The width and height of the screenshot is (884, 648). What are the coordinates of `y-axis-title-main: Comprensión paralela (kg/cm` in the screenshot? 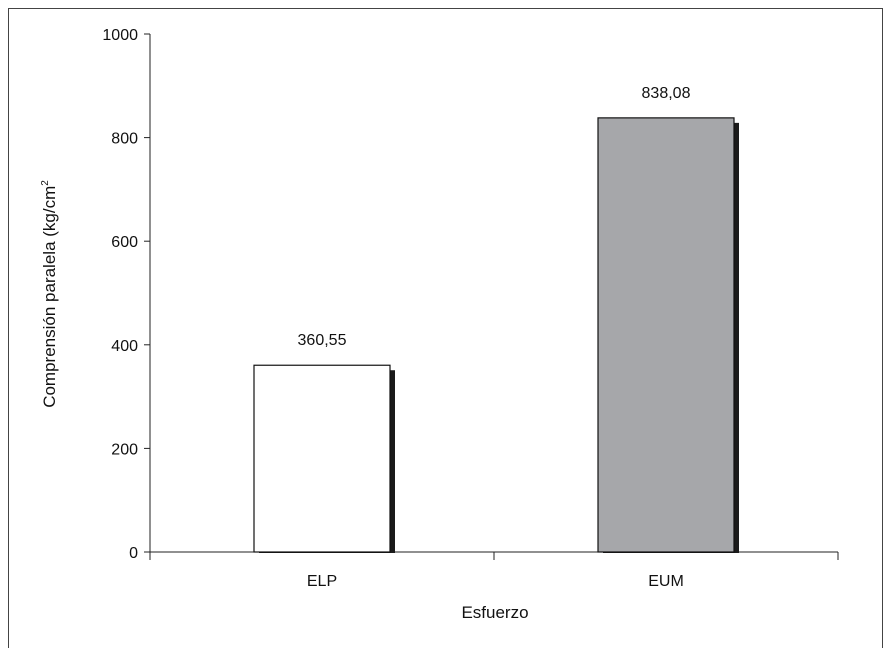 It's located at (49, 297).